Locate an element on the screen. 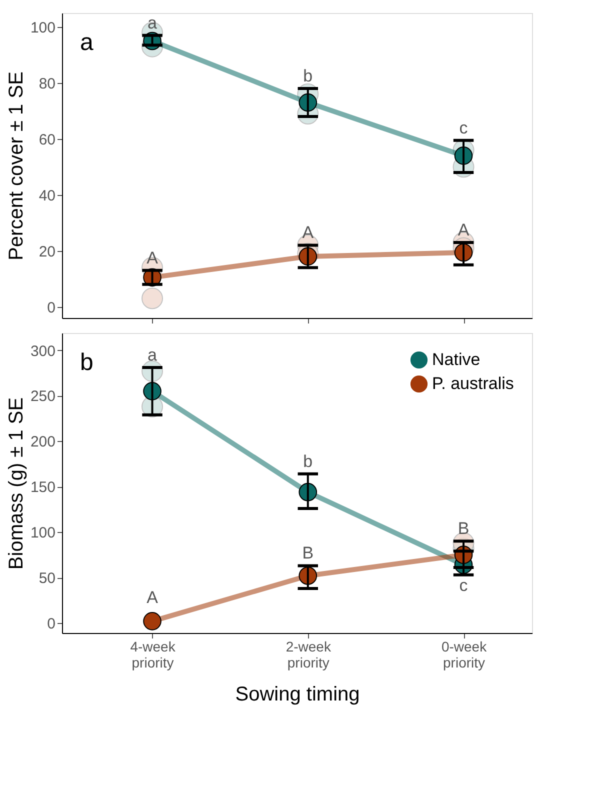 The width and height of the screenshot is (601, 786). y-tick-label: 150 is located at coordinates (43, 487).